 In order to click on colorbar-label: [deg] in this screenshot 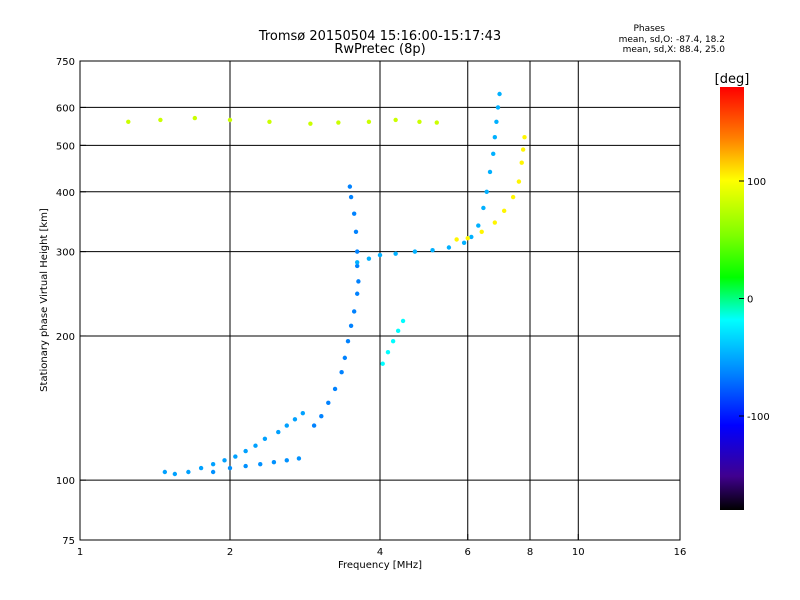, I will do `click(732, 79)`.